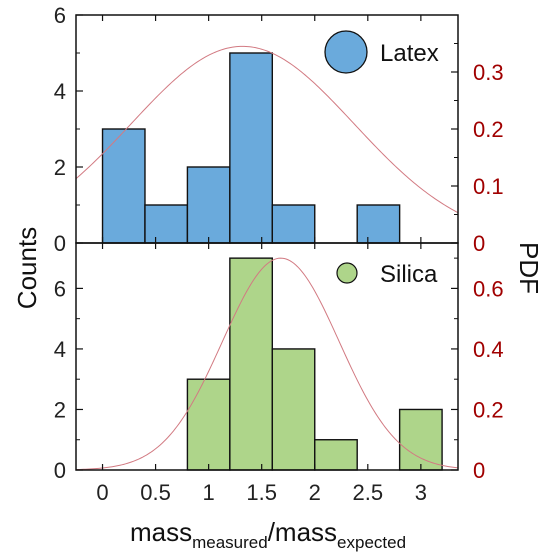  Describe the element at coordinates (261, 492) in the screenshot. I see `x-tick-label: 1.5` at that location.